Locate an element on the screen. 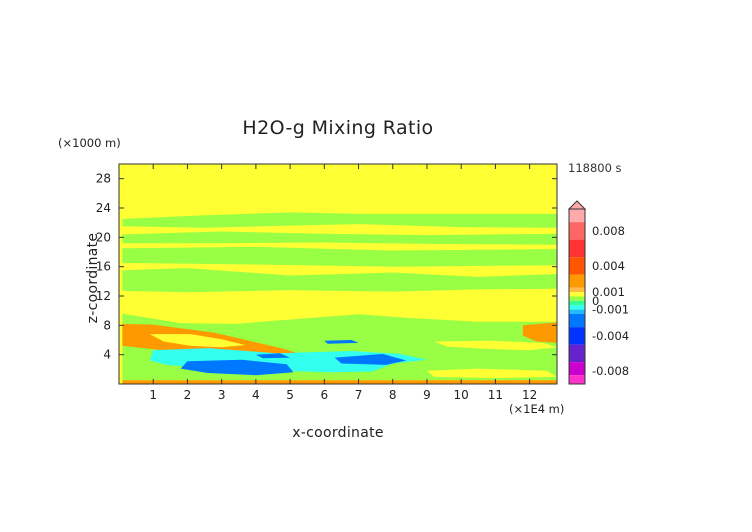 The height and width of the screenshot is (532, 752). colorbar-label: 0.001 is located at coordinates (608, 292).